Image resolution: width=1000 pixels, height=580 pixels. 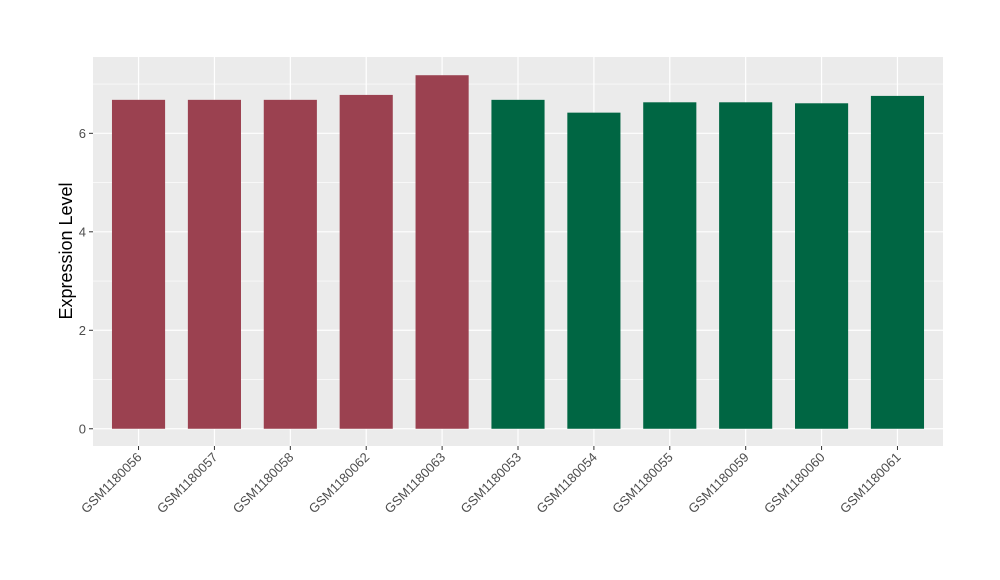 What do you see at coordinates (187, 483) in the screenshot?
I see `x-tick-label: GSM1180057` at bounding box center [187, 483].